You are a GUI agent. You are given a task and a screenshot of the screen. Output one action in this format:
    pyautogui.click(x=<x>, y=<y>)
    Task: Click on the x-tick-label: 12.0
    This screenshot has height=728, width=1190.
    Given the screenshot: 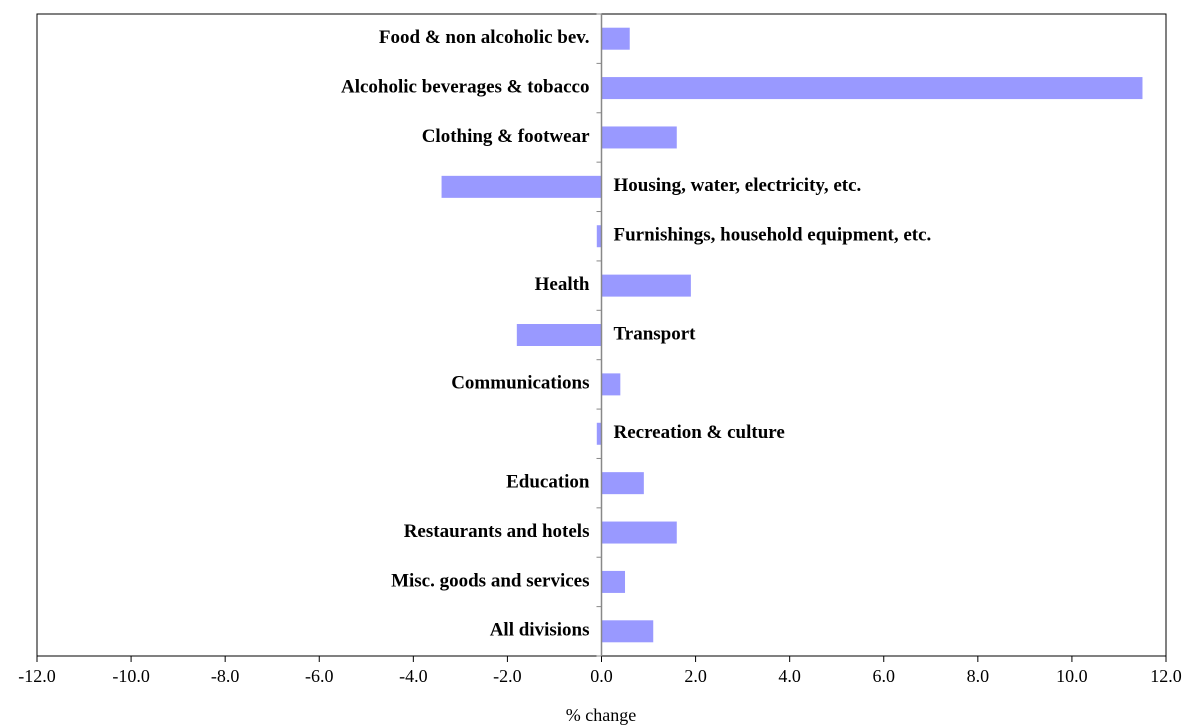 What is the action you would take?
    pyautogui.click(x=1166, y=676)
    